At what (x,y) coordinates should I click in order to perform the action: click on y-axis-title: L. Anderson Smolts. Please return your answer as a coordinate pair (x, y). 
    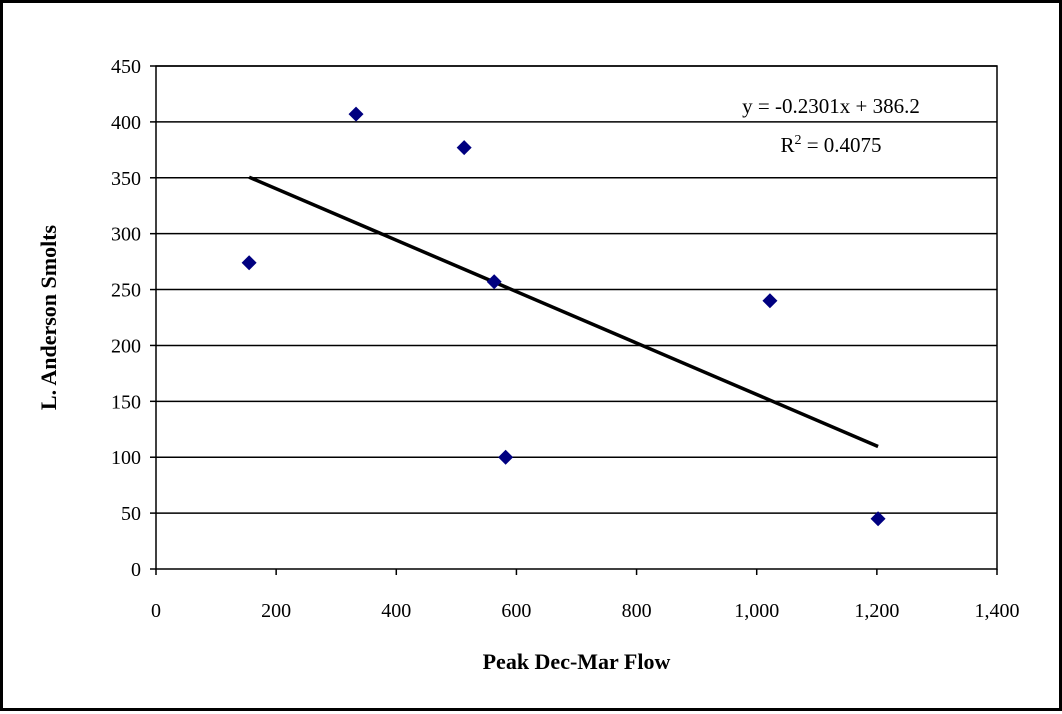
    Looking at the image, I should click on (48, 317).